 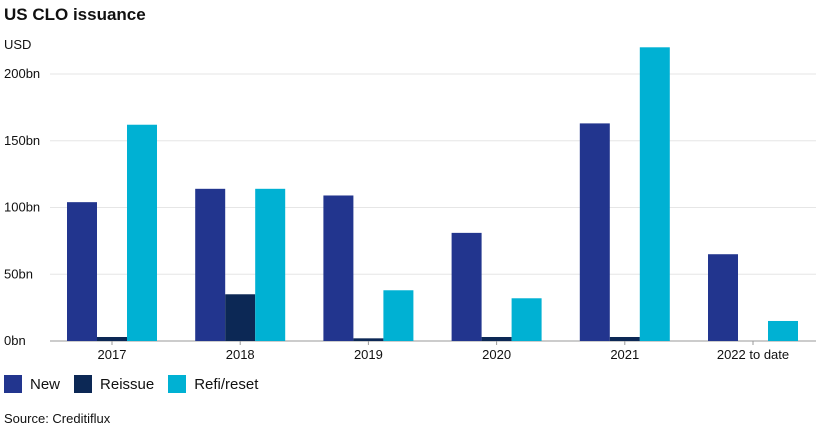 I want to click on legend-swatch-new, so click(x=13, y=384).